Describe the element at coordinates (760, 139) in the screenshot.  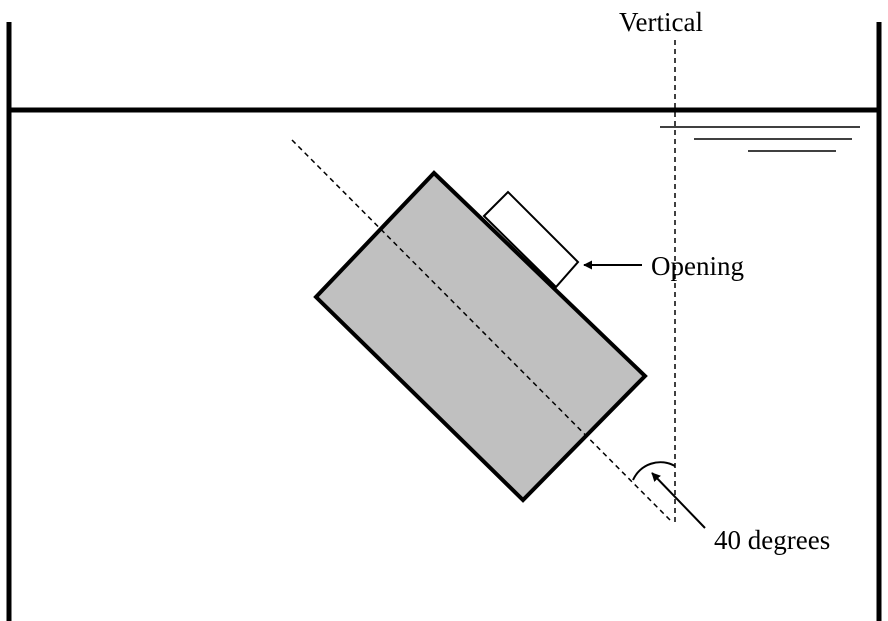
I see `free-surface-symbol` at that location.